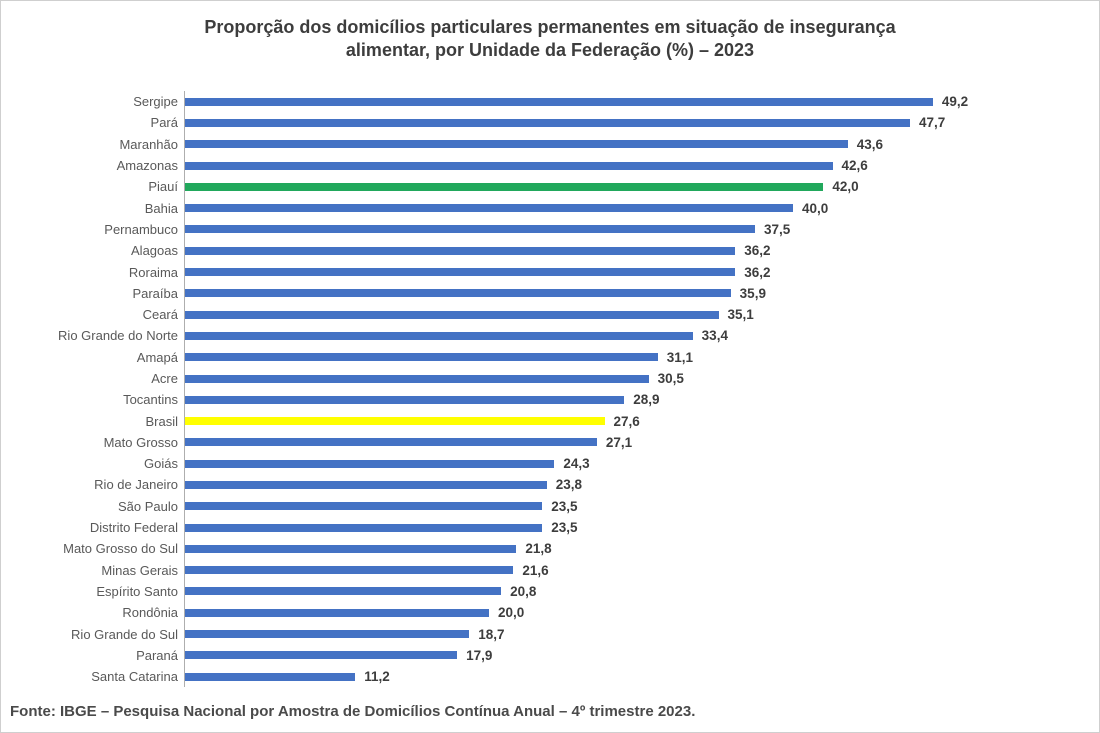 This screenshot has width=1100, height=733. Describe the element at coordinates (157, 655) in the screenshot. I see `category-label: Paraná` at that location.